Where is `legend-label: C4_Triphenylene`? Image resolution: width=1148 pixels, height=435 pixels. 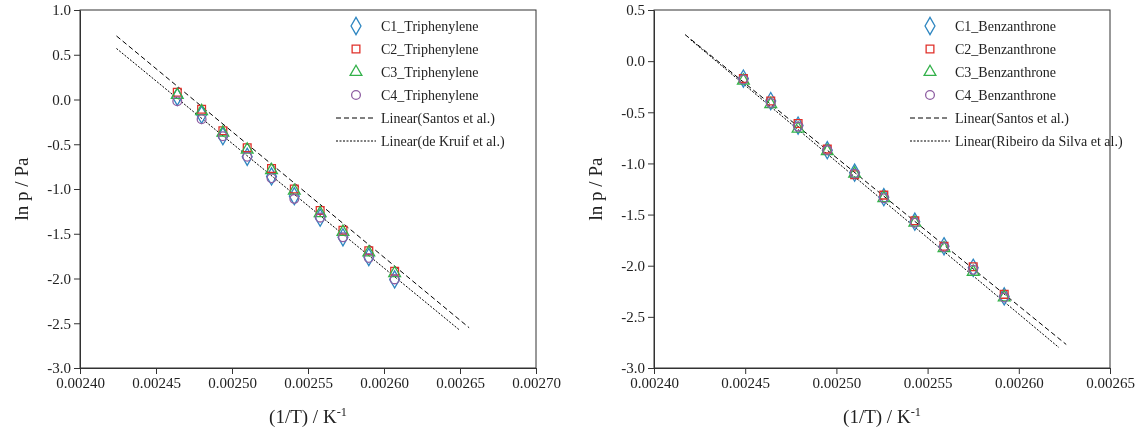 legend-label: C4_Triphenylene is located at coordinates (430, 95).